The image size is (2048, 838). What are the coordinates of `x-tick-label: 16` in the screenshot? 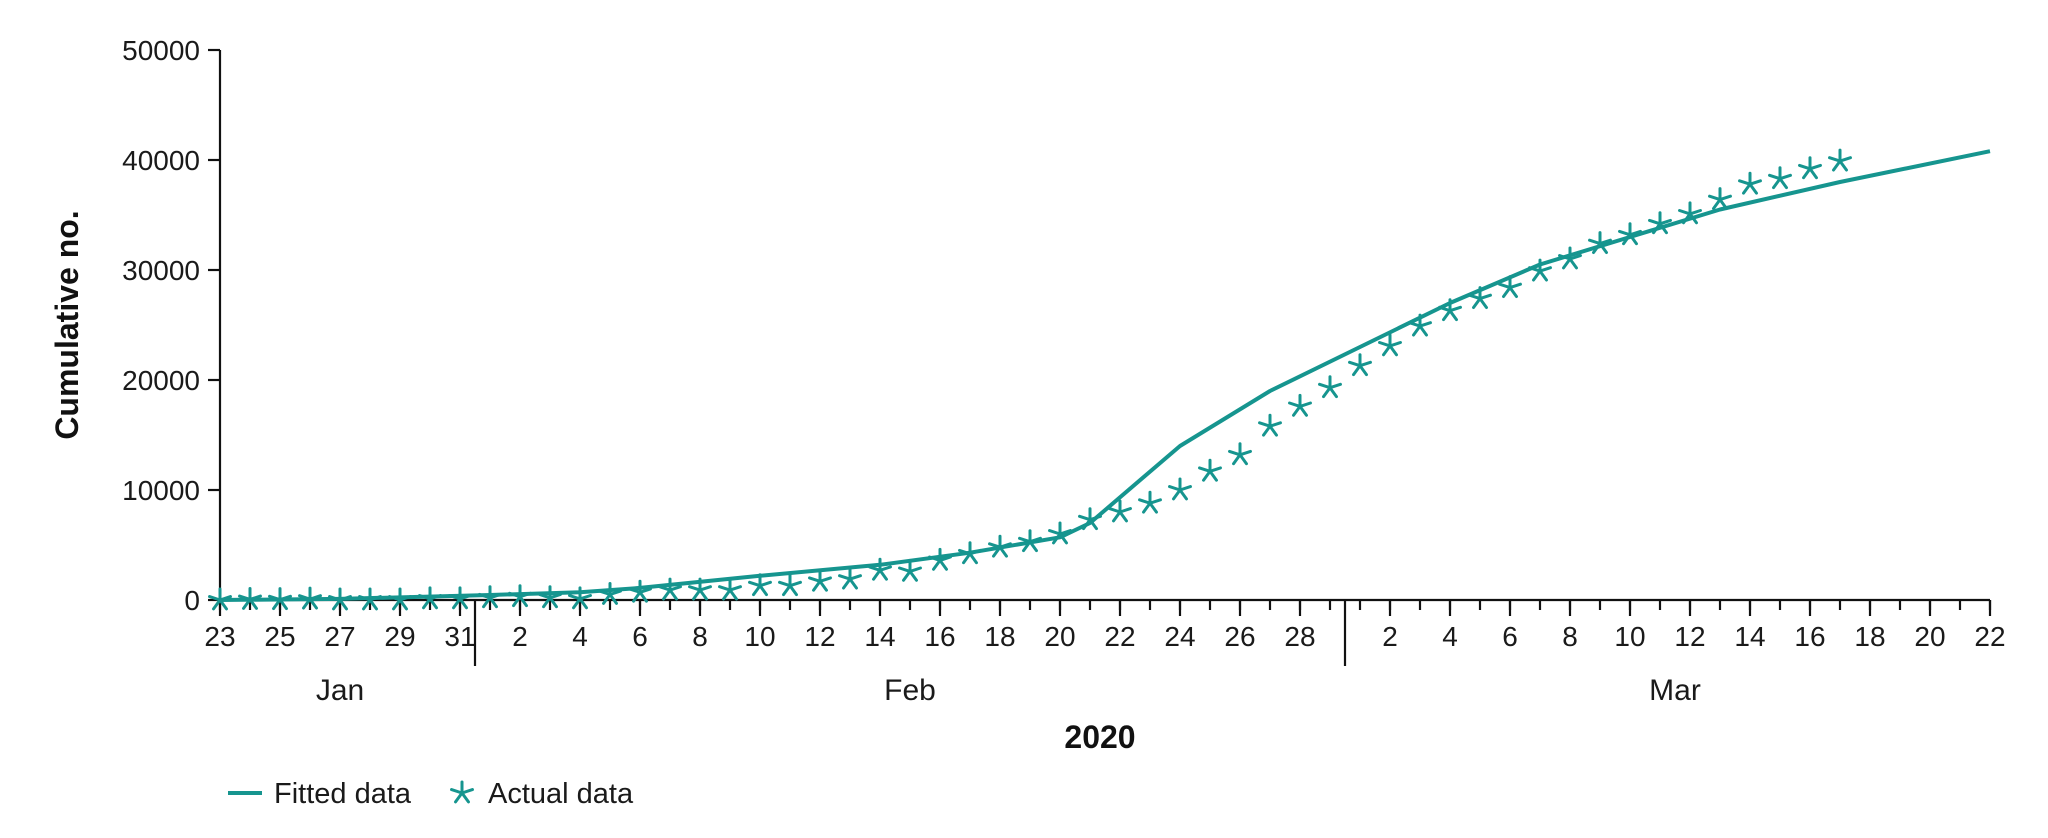 It's located at (939, 636).